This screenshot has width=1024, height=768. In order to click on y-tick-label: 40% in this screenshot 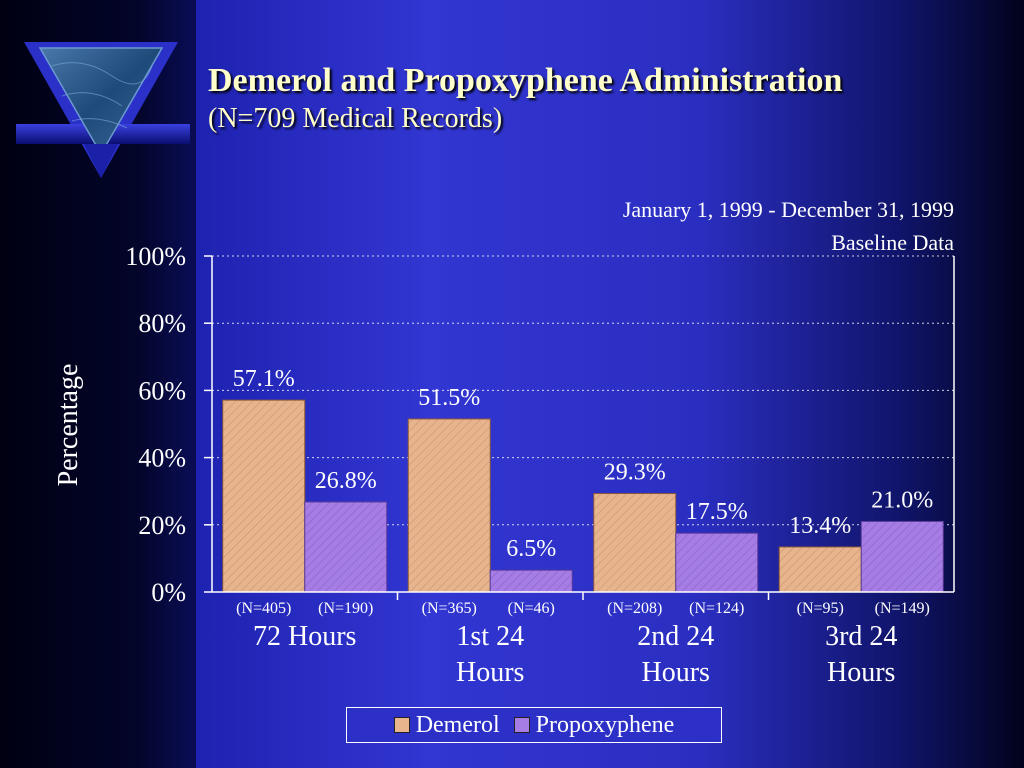, I will do `click(162, 458)`.